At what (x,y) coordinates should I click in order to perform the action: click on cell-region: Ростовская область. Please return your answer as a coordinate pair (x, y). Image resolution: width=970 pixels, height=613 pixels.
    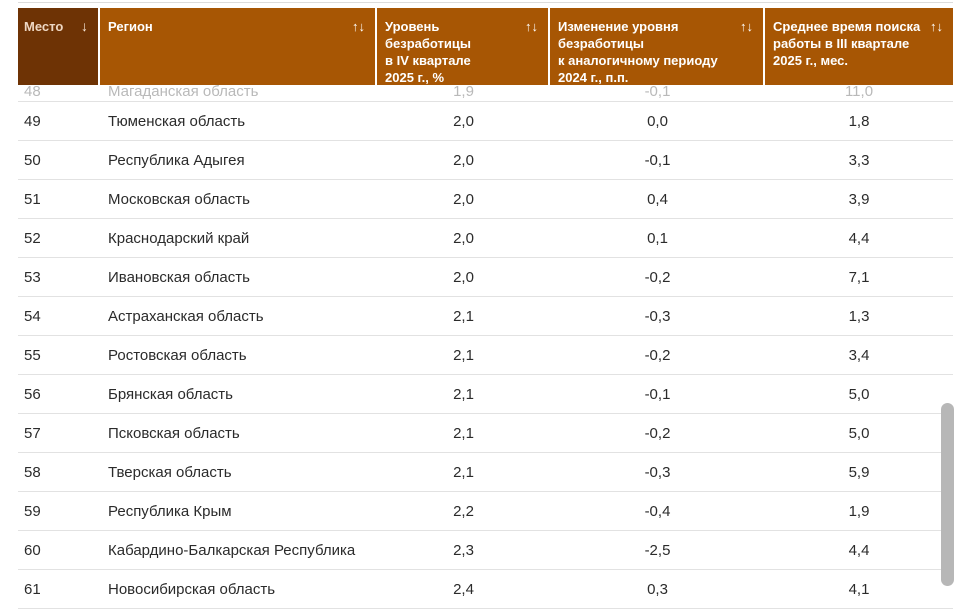
    Looking at the image, I should click on (177, 355).